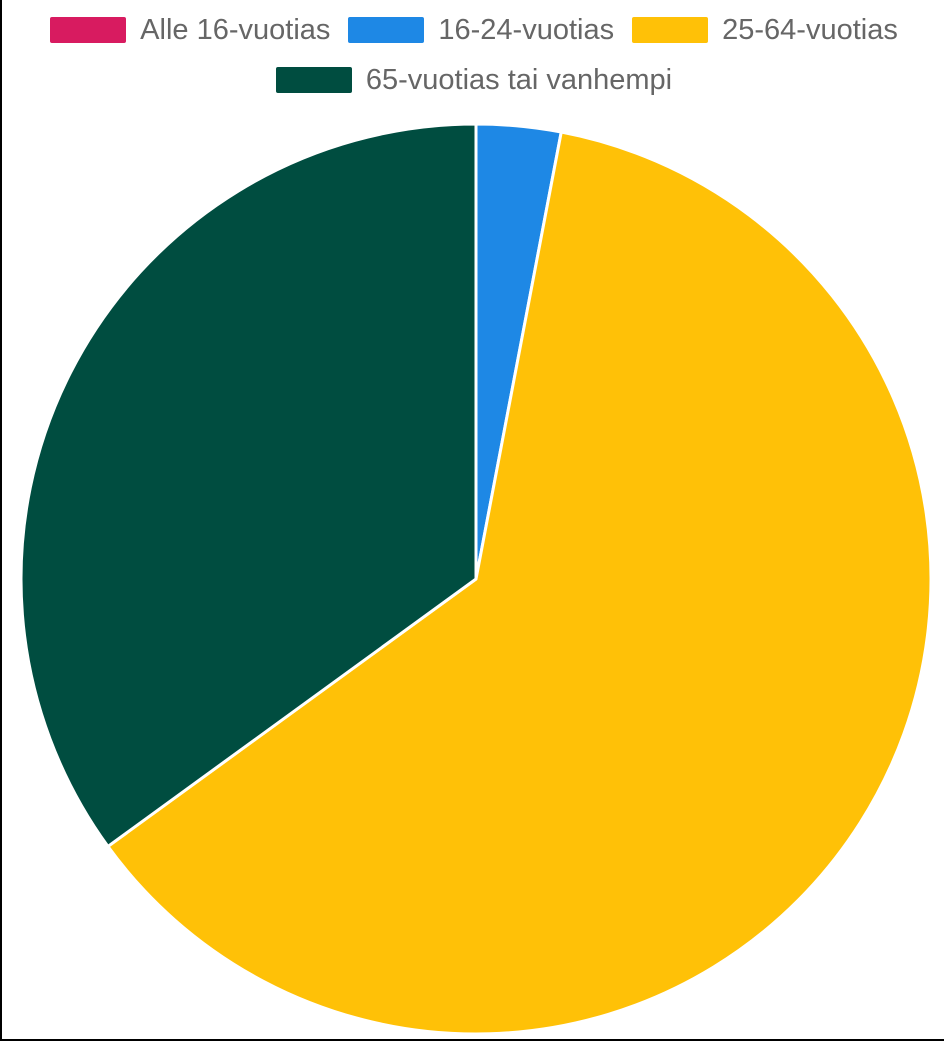 The image size is (944, 1041). Describe the element at coordinates (526, 30) in the screenshot. I see `legend-label-16-24: 16-24-vuotias` at that location.